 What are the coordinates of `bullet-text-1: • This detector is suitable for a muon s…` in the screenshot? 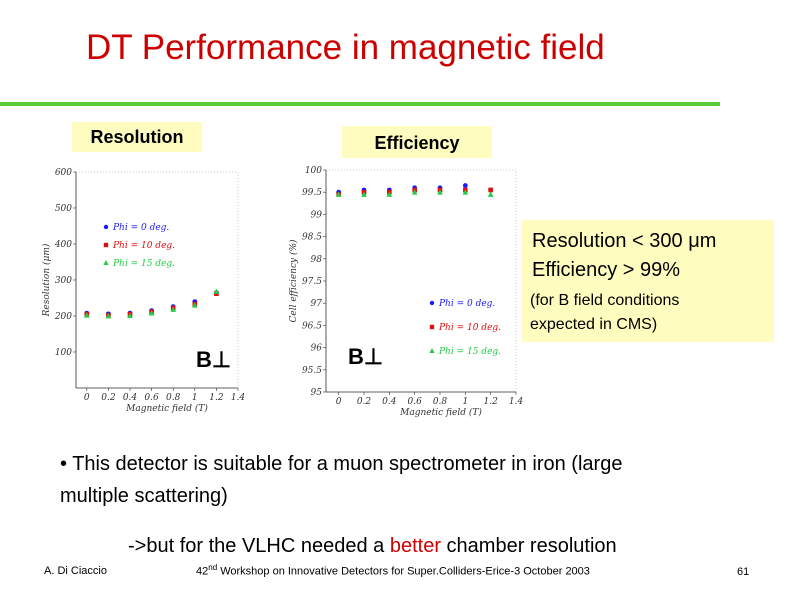 It's located at (341, 464).